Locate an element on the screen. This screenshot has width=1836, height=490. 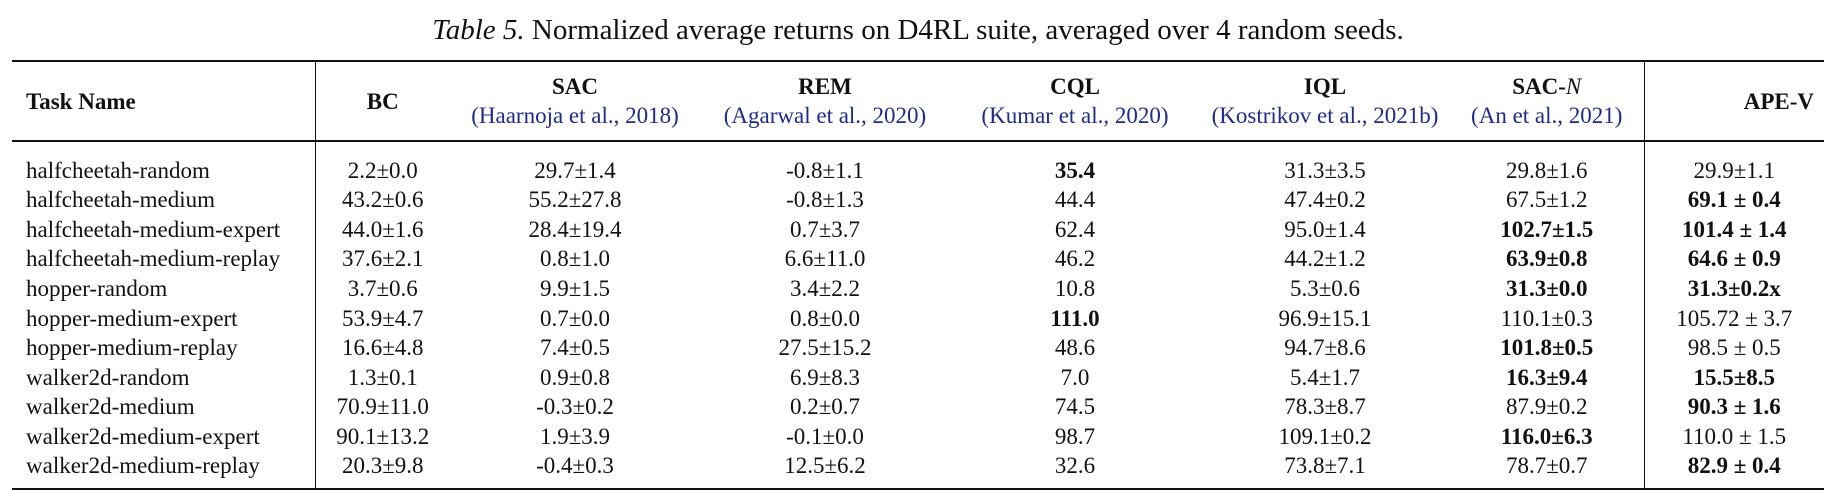
header-task-name: Task Name is located at coordinates (164, 101).